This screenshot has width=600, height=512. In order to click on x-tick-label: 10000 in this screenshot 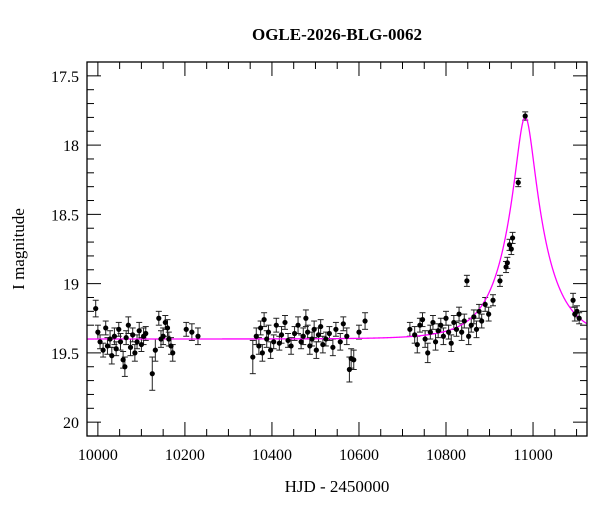, I will do `click(98, 455)`.